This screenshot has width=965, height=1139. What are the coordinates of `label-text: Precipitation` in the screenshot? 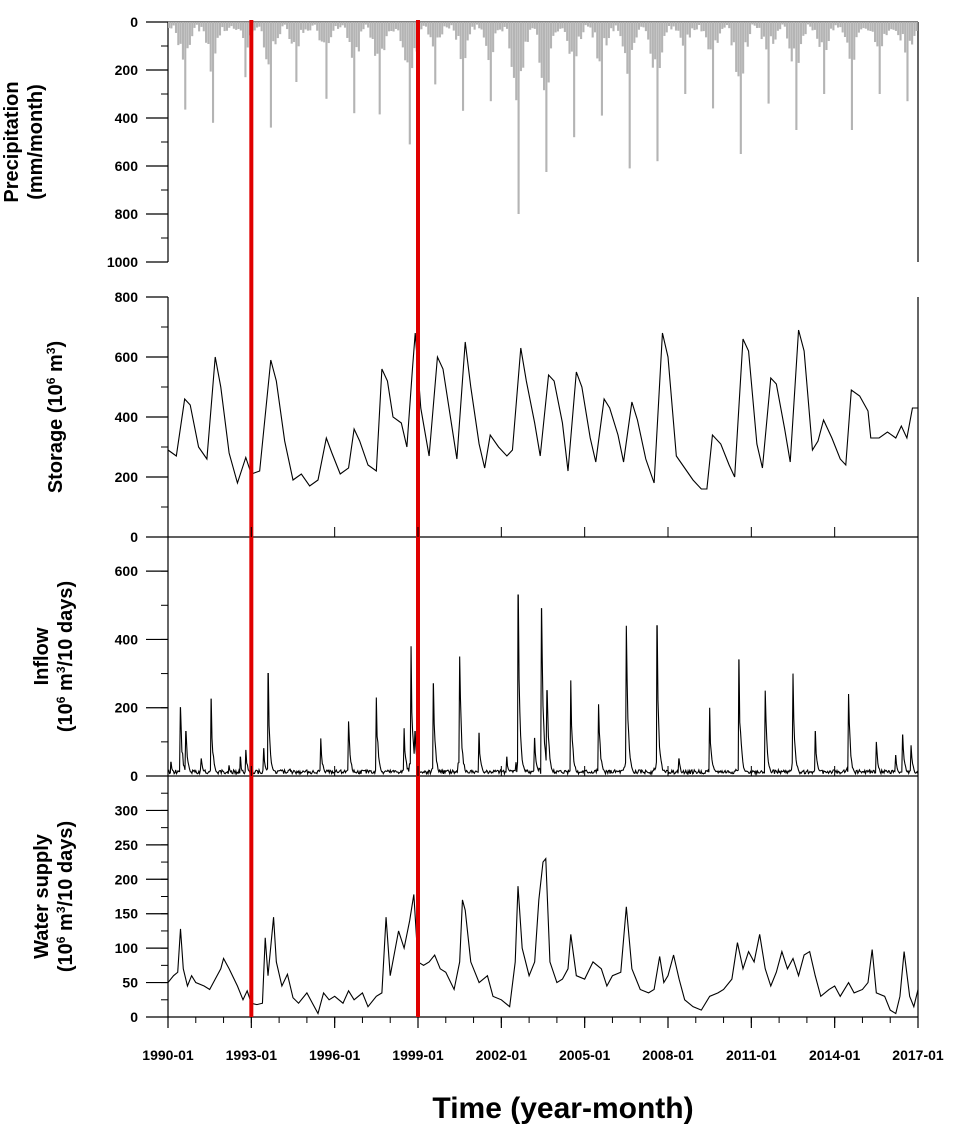 It's located at (12, 141).